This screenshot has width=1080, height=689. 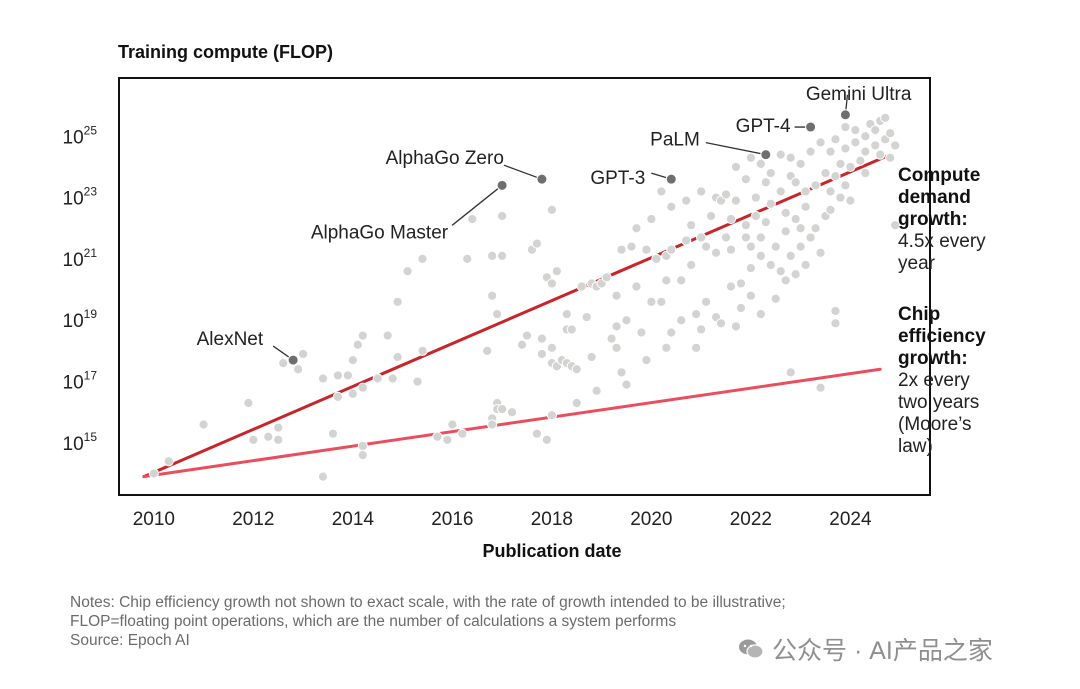 What do you see at coordinates (933, 219) in the screenshot?
I see `annotation-title-line: growth:` at bounding box center [933, 219].